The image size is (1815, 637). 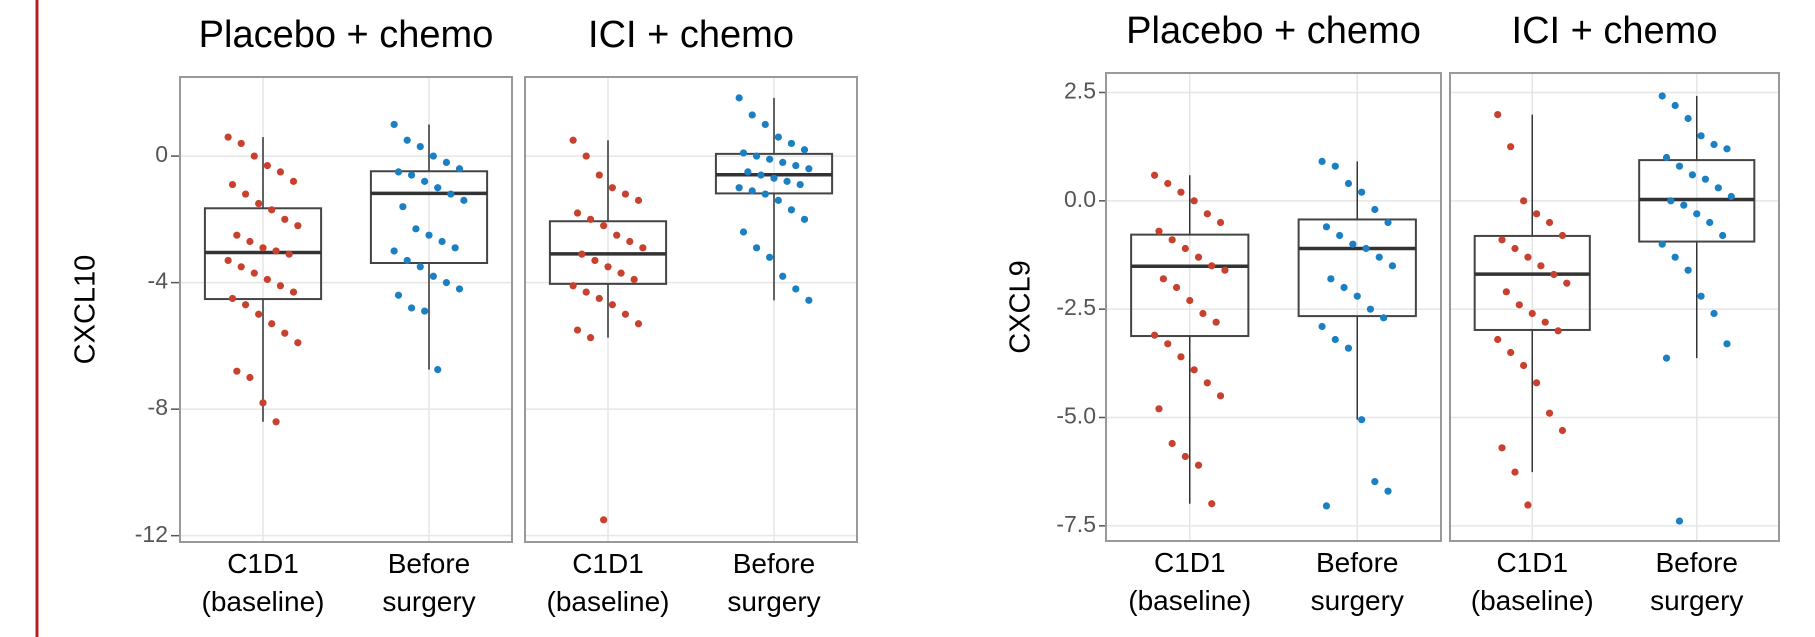 I want to click on y-tick-label: -12, so click(x=151, y=534).